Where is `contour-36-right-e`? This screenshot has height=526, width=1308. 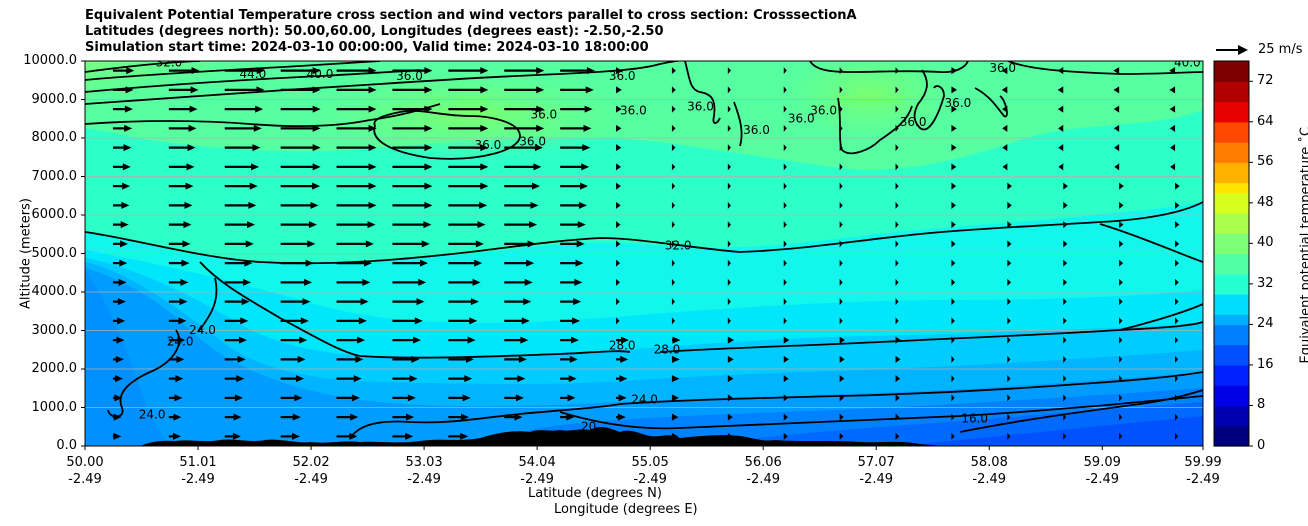
contour-36-right-e is located at coordinates (991, 102).